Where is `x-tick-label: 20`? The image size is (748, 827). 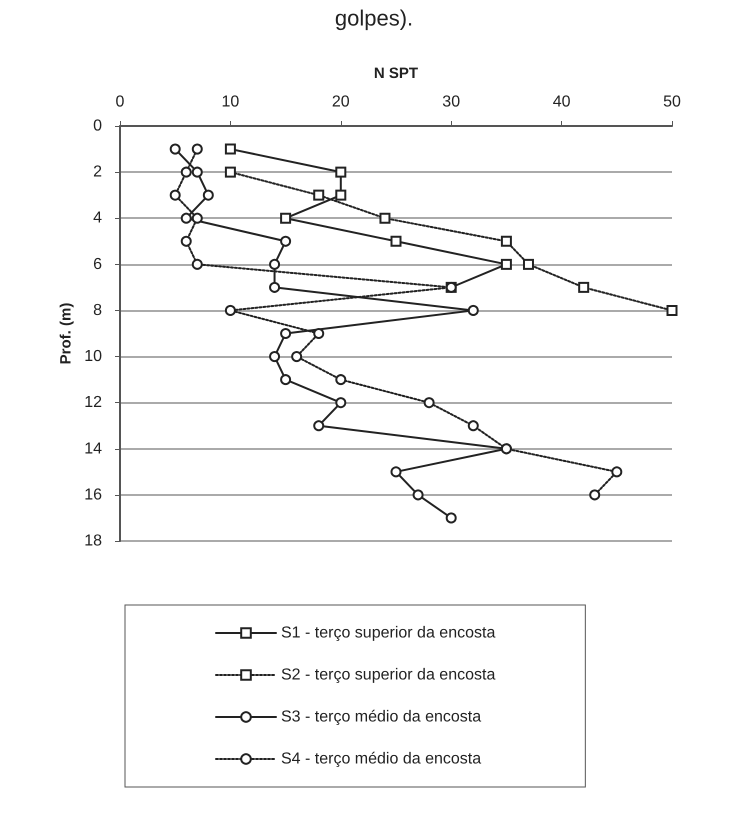 x-tick-label: 20 is located at coordinates (341, 102).